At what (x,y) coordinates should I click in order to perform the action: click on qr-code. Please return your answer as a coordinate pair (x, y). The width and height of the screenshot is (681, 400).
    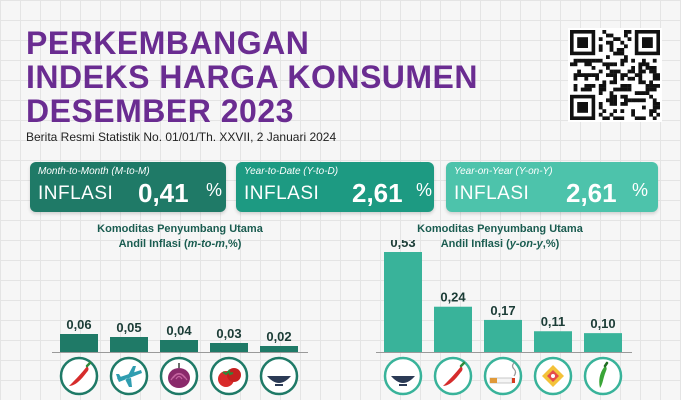
    Looking at the image, I should click on (615, 75).